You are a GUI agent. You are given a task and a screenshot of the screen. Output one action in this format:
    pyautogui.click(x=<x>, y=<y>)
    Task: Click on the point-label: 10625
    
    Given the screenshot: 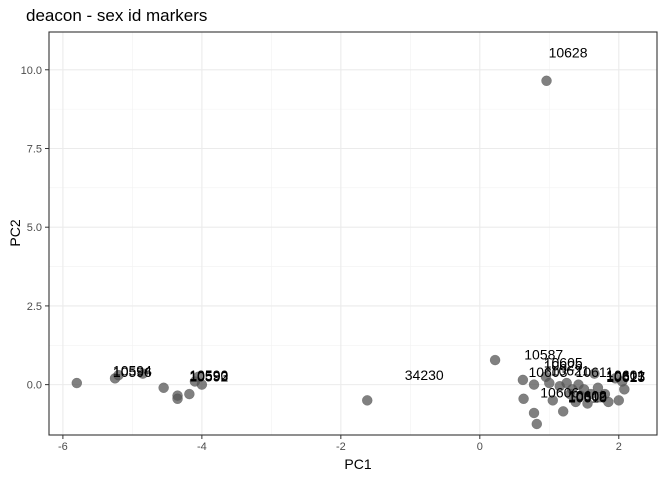 What is the action you would take?
    pyautogui.click(x=625, y=377)
    